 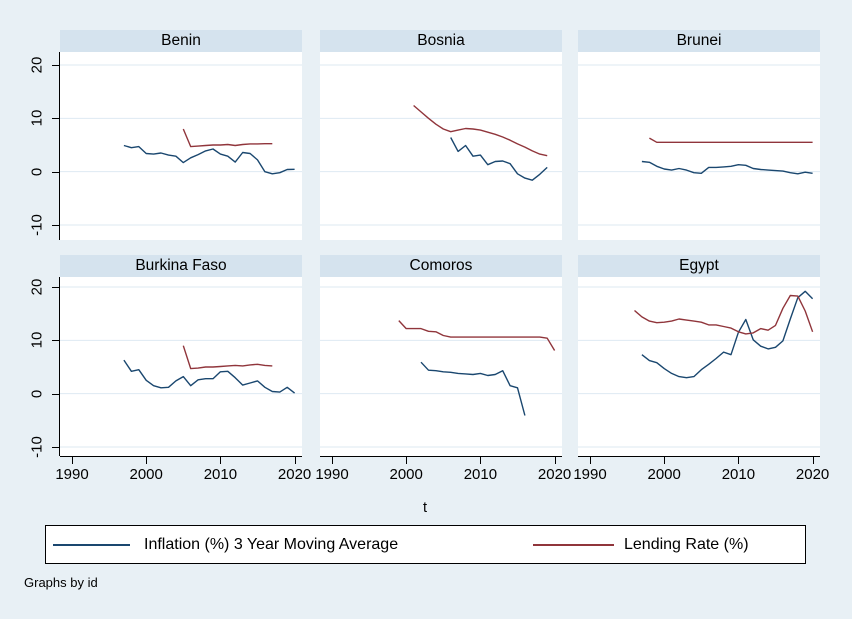 I want to click on inflation-legend-line, so click(x=91, y=545).